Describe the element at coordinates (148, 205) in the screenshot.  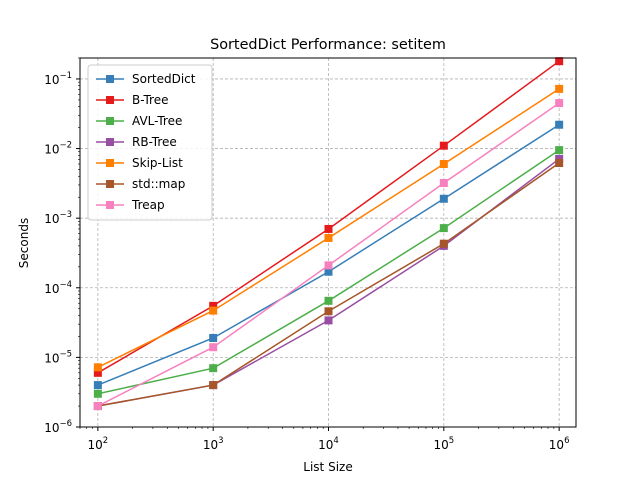
I see `legend-label-treap: Treap` at that location.